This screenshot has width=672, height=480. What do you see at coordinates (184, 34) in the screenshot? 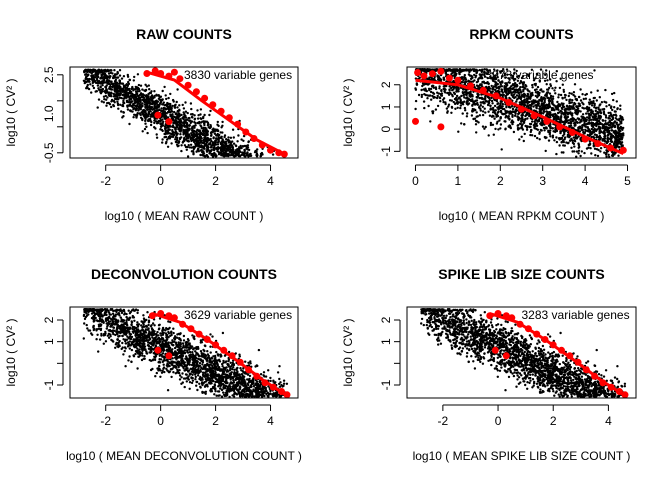
I see `panel-title: RAW COUNTS` at bounding box center [184, 34].